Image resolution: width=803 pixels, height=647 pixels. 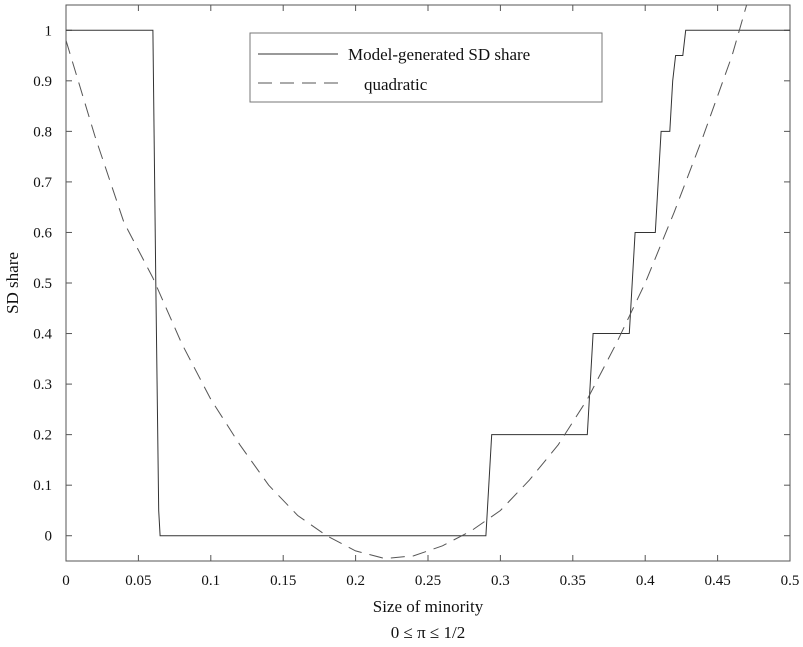 I want to click on x-tick-label: 0.5, so click(x=790, y=581).